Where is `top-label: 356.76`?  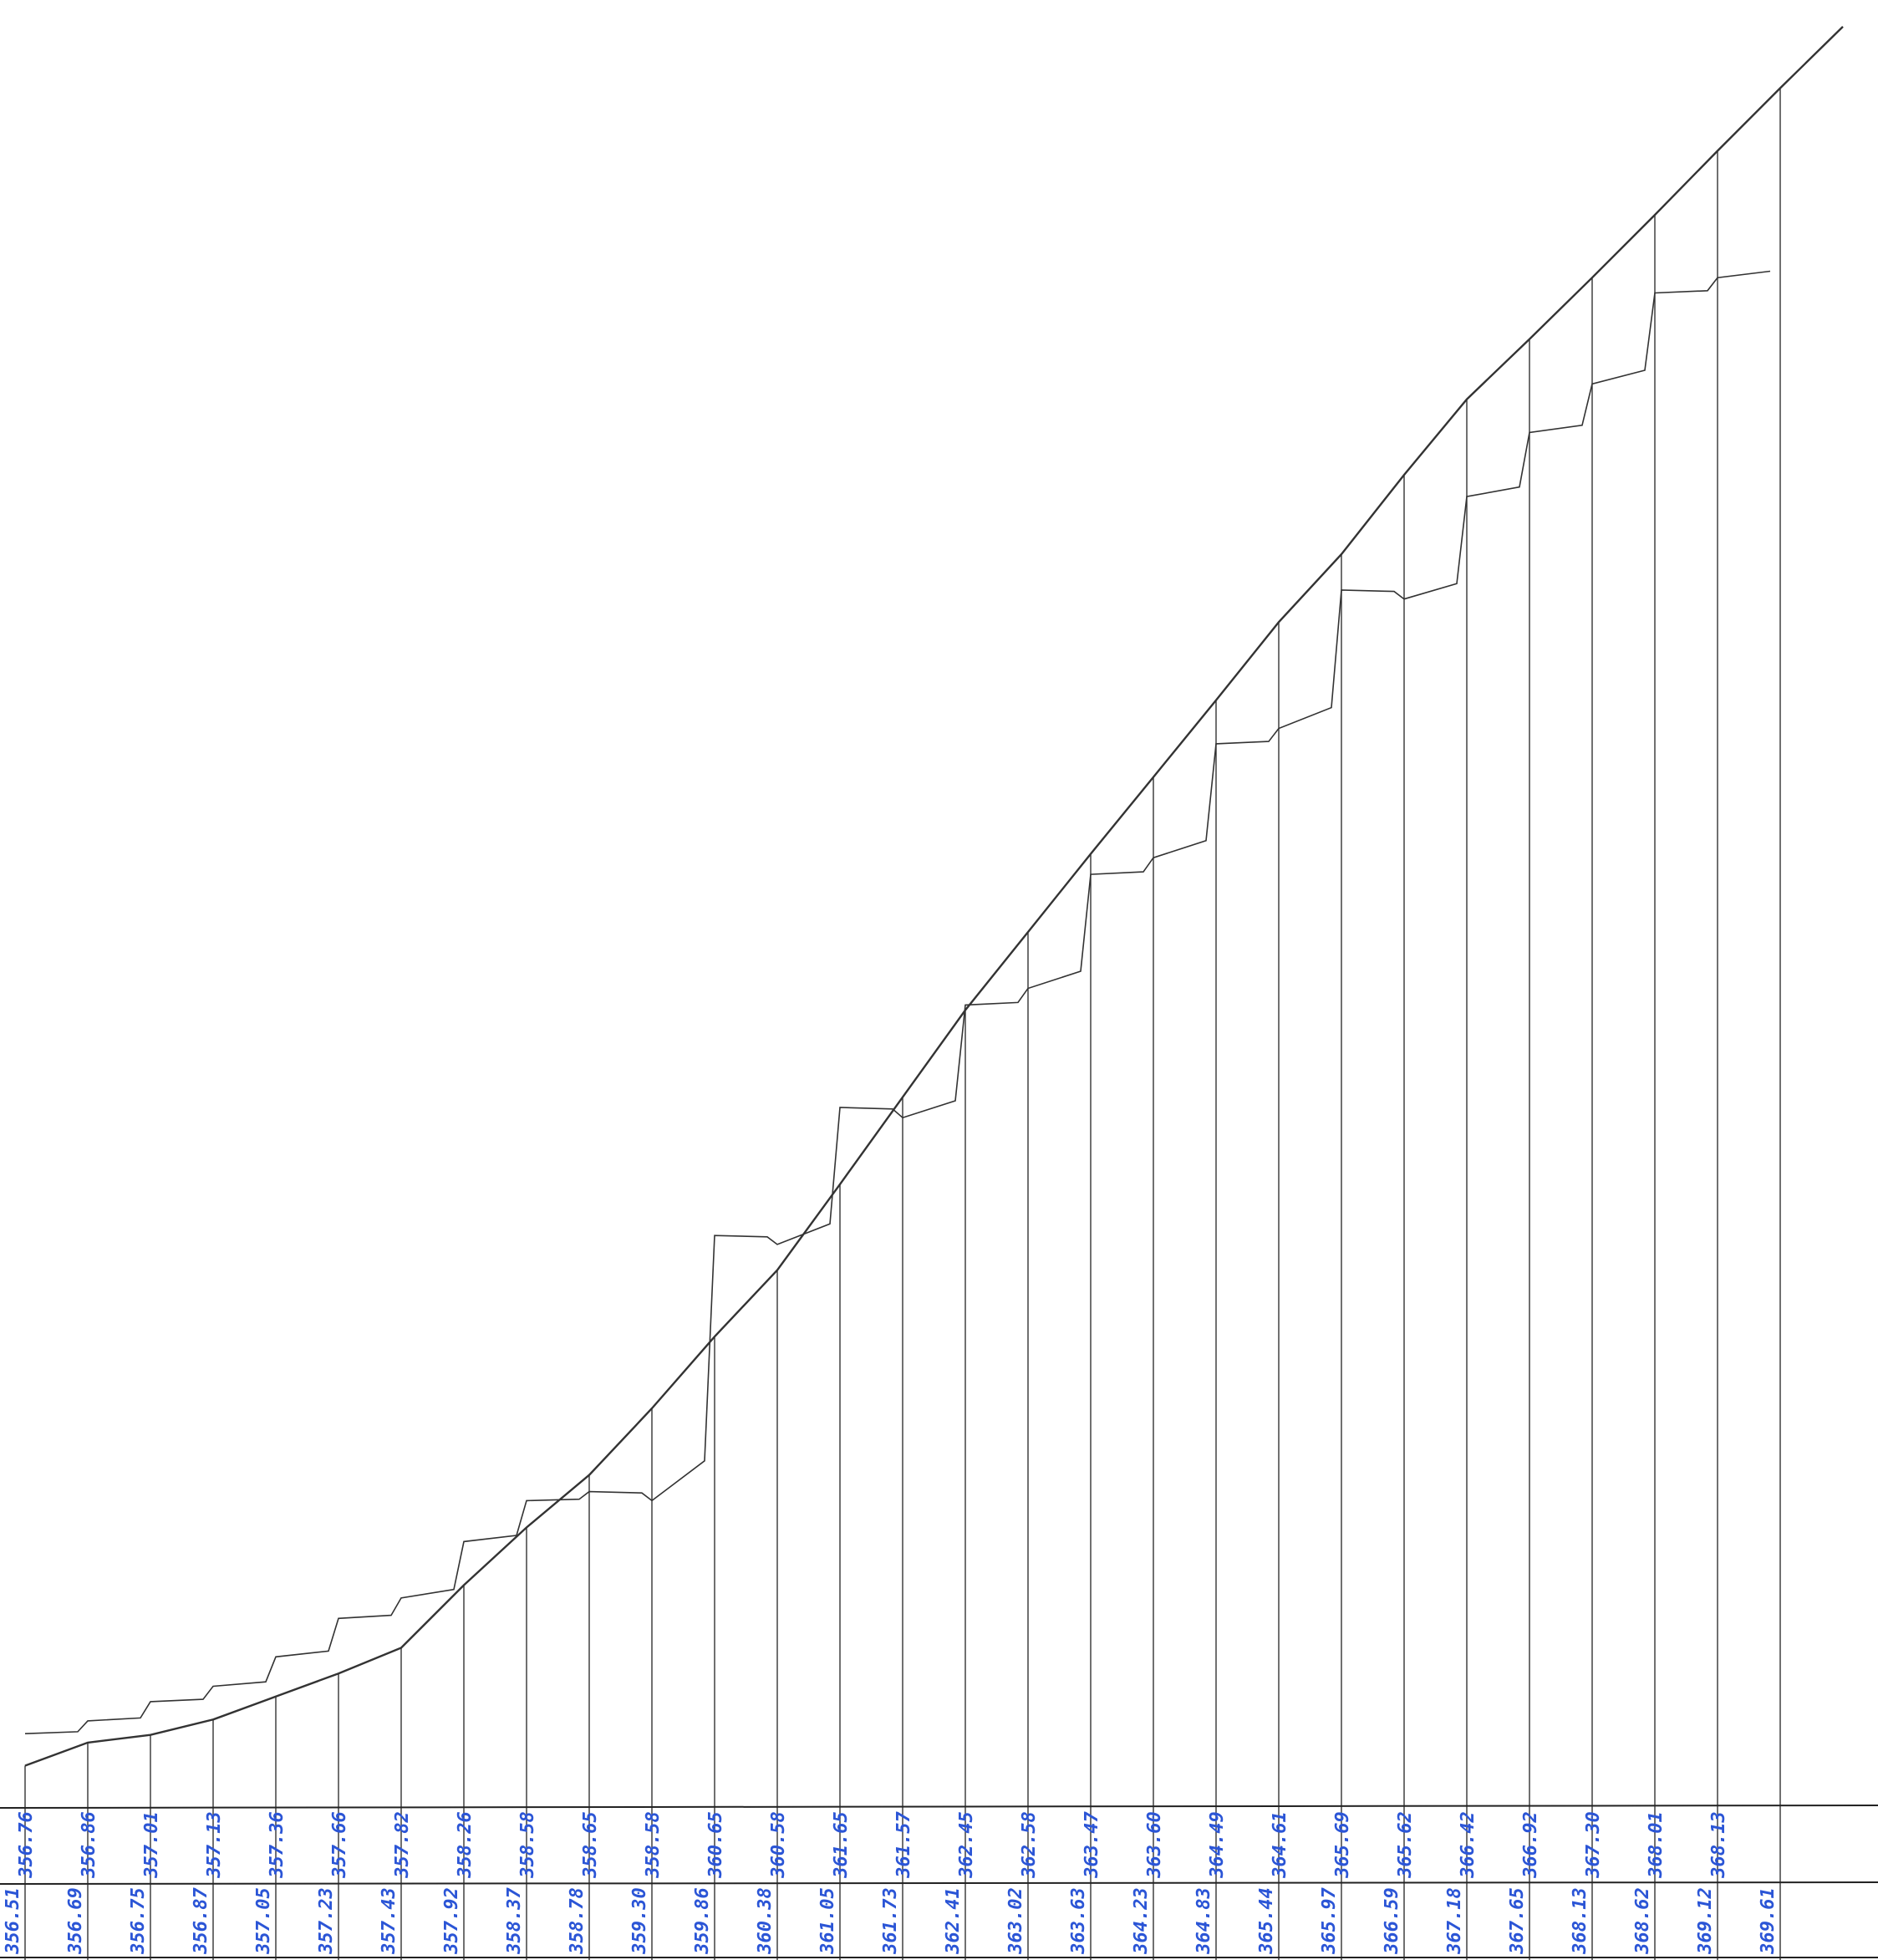 top-label: 356.76 is located at coordinates (26, 1844).